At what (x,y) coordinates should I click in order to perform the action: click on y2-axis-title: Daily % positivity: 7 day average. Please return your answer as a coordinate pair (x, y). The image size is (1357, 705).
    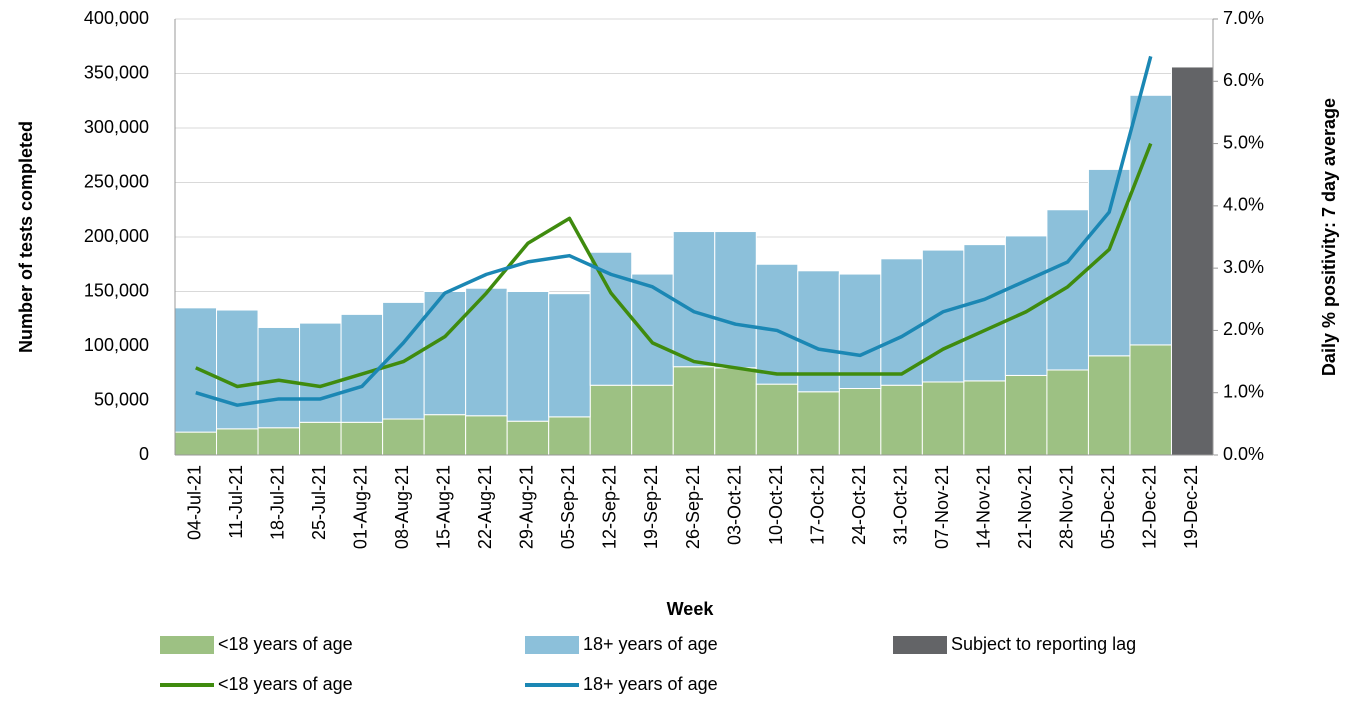
    Looking at the image, I should click on (1329, 237).